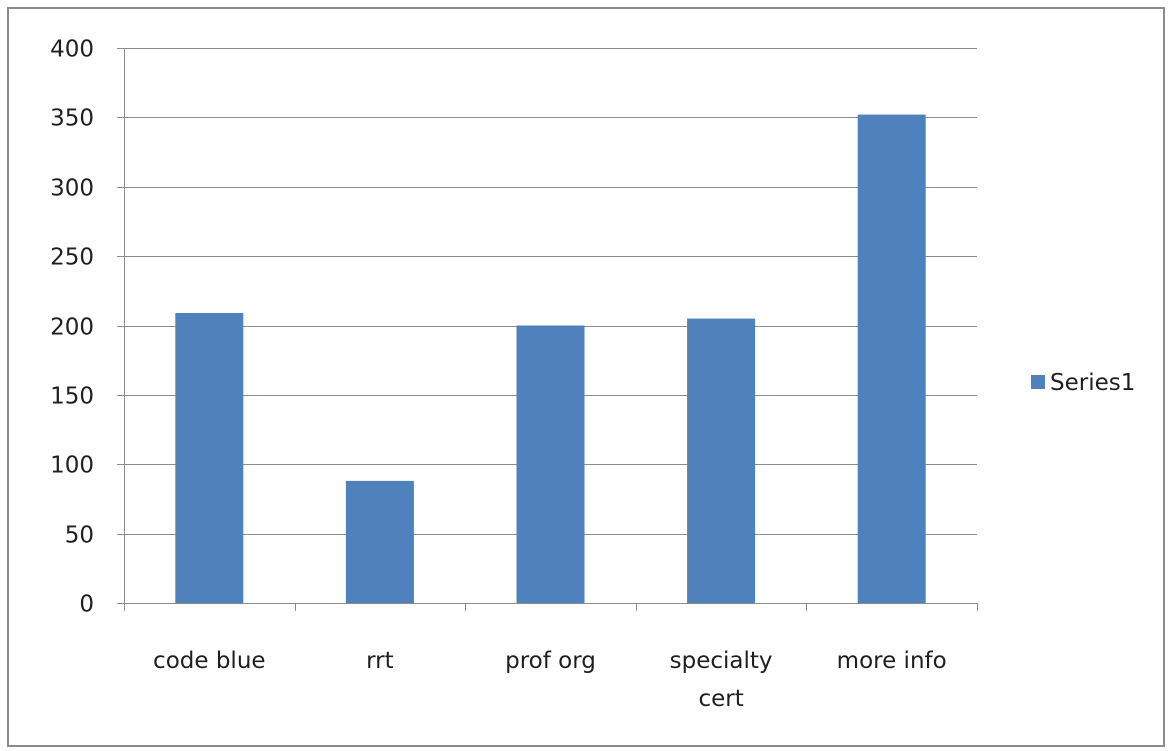  What do you see at coordinates (72, 50) in the screenshot?
I see `y-tick-label: 400` at bounding box center [72, 50].